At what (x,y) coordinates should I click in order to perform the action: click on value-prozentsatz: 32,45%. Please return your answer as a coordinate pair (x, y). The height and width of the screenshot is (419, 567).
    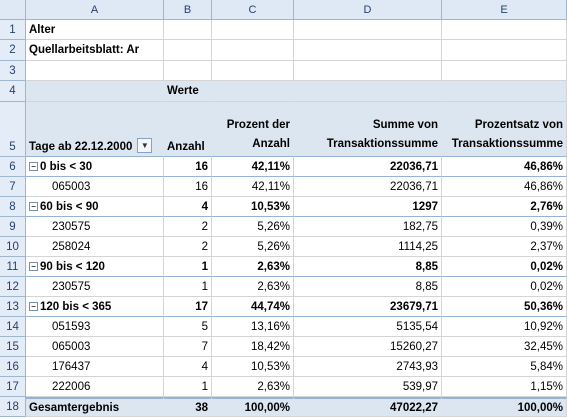
    Looking at the image, I should click on (504, 347).